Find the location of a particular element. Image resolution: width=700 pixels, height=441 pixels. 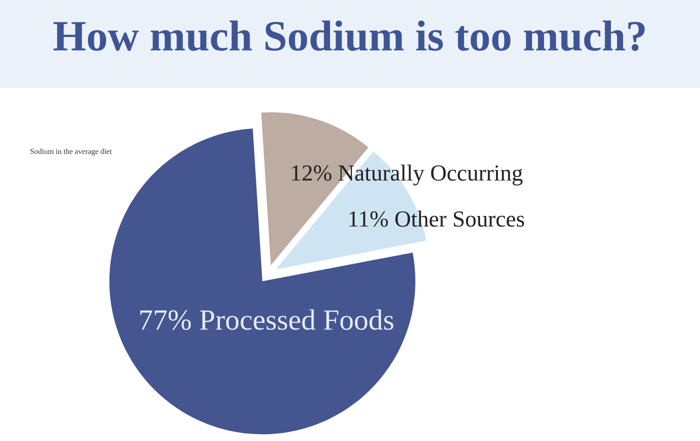

slice-label: 12% Naturally Occurring is located at coordinates (407, 175).